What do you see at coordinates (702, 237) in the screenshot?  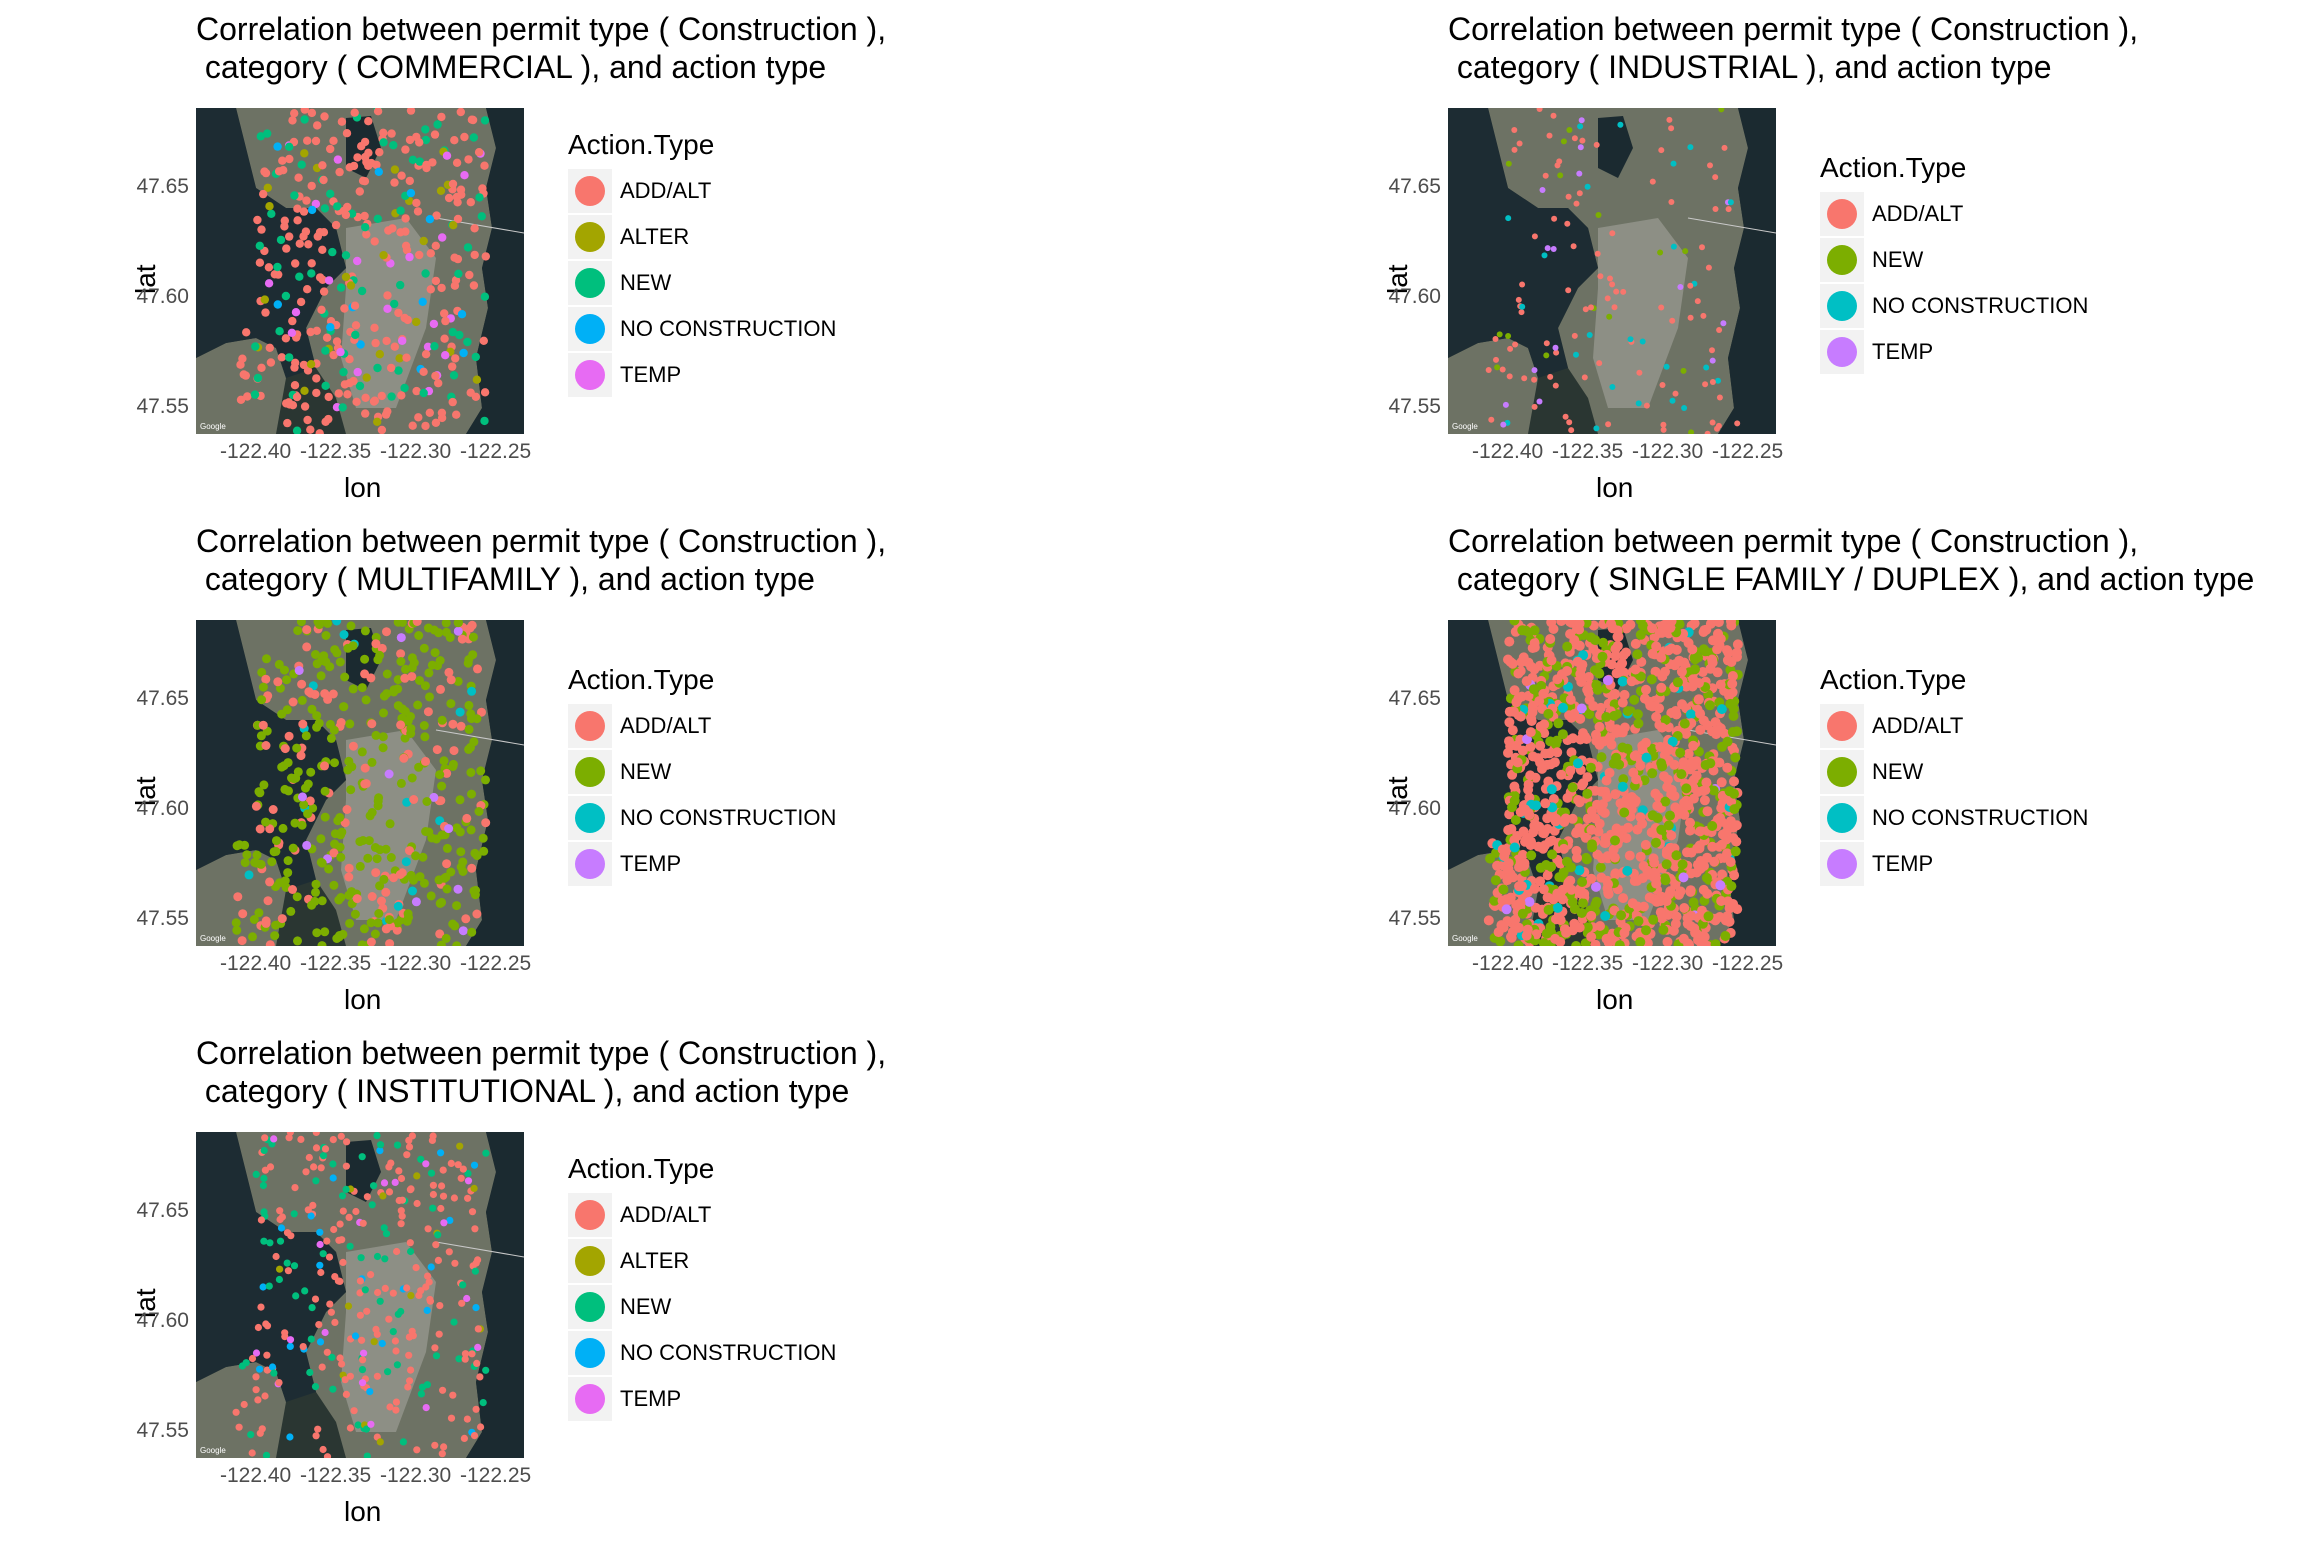 I see `legend-item: ALTER` at bounding box center [702, 237].